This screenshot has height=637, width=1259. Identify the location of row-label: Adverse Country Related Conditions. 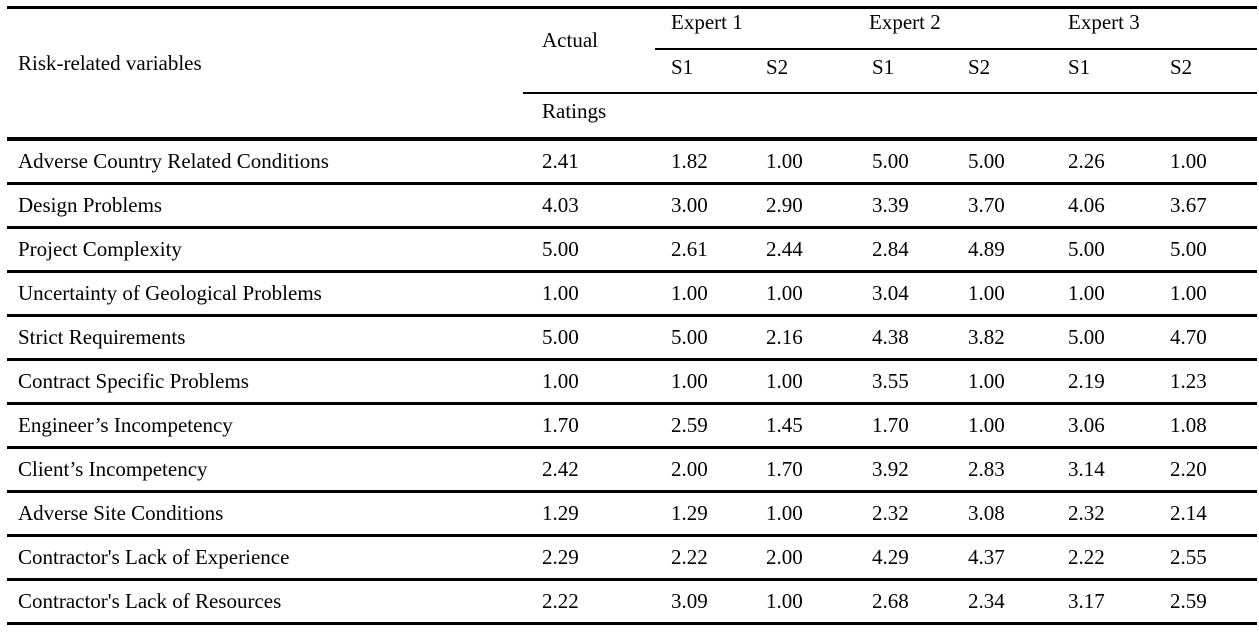
(173, 161).